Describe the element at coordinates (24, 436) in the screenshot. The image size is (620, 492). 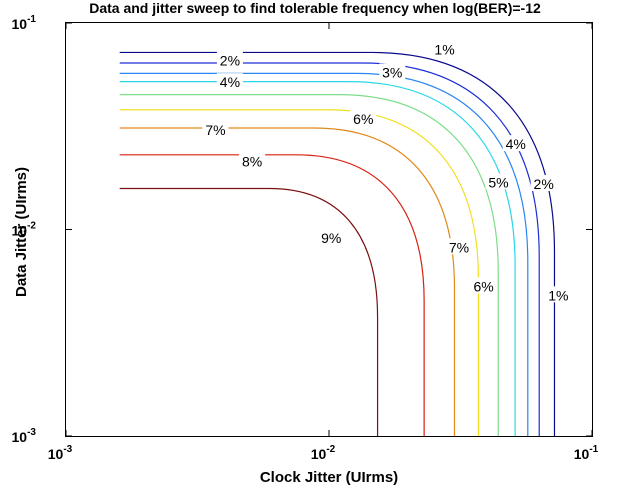
I see `y-tick-label: 10⁻³` at that location.